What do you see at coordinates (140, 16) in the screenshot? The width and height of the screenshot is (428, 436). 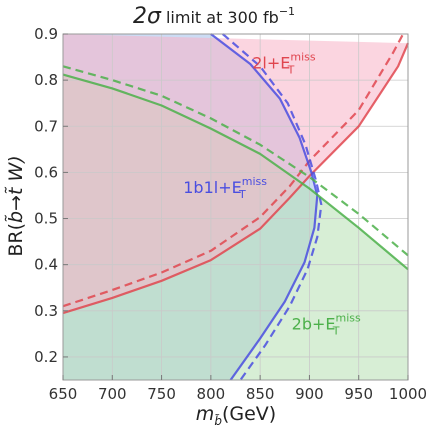 I see `title-prefix: 2` at bounding box center [140, 16].